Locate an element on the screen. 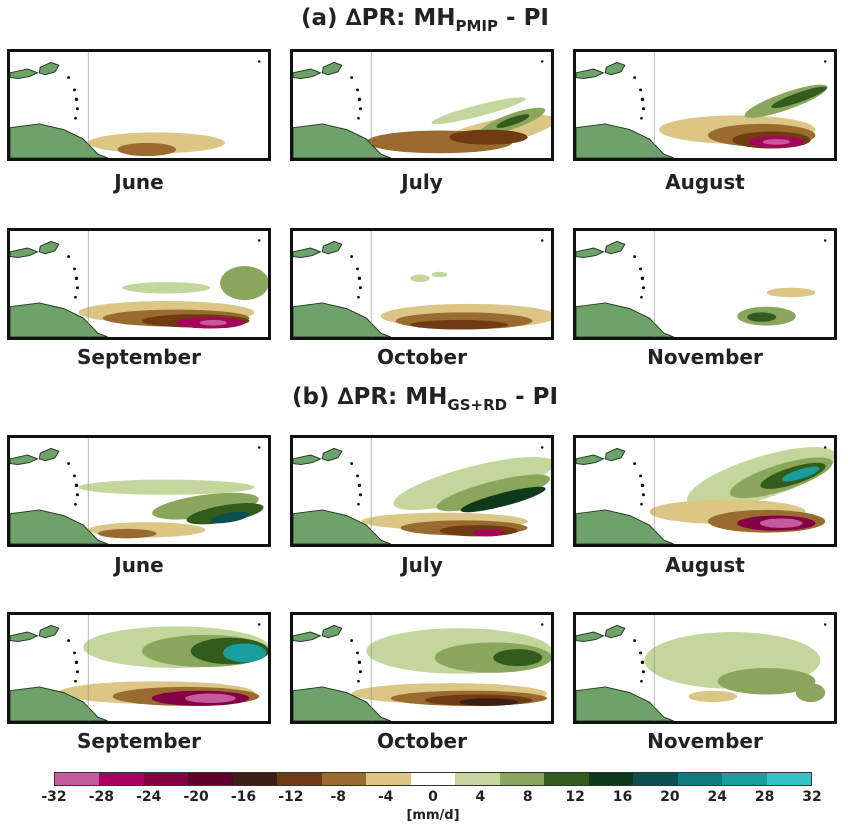 This screenshot has width=850, height=828. colorbar-tick: 0 is located at coordinates (433, 797).